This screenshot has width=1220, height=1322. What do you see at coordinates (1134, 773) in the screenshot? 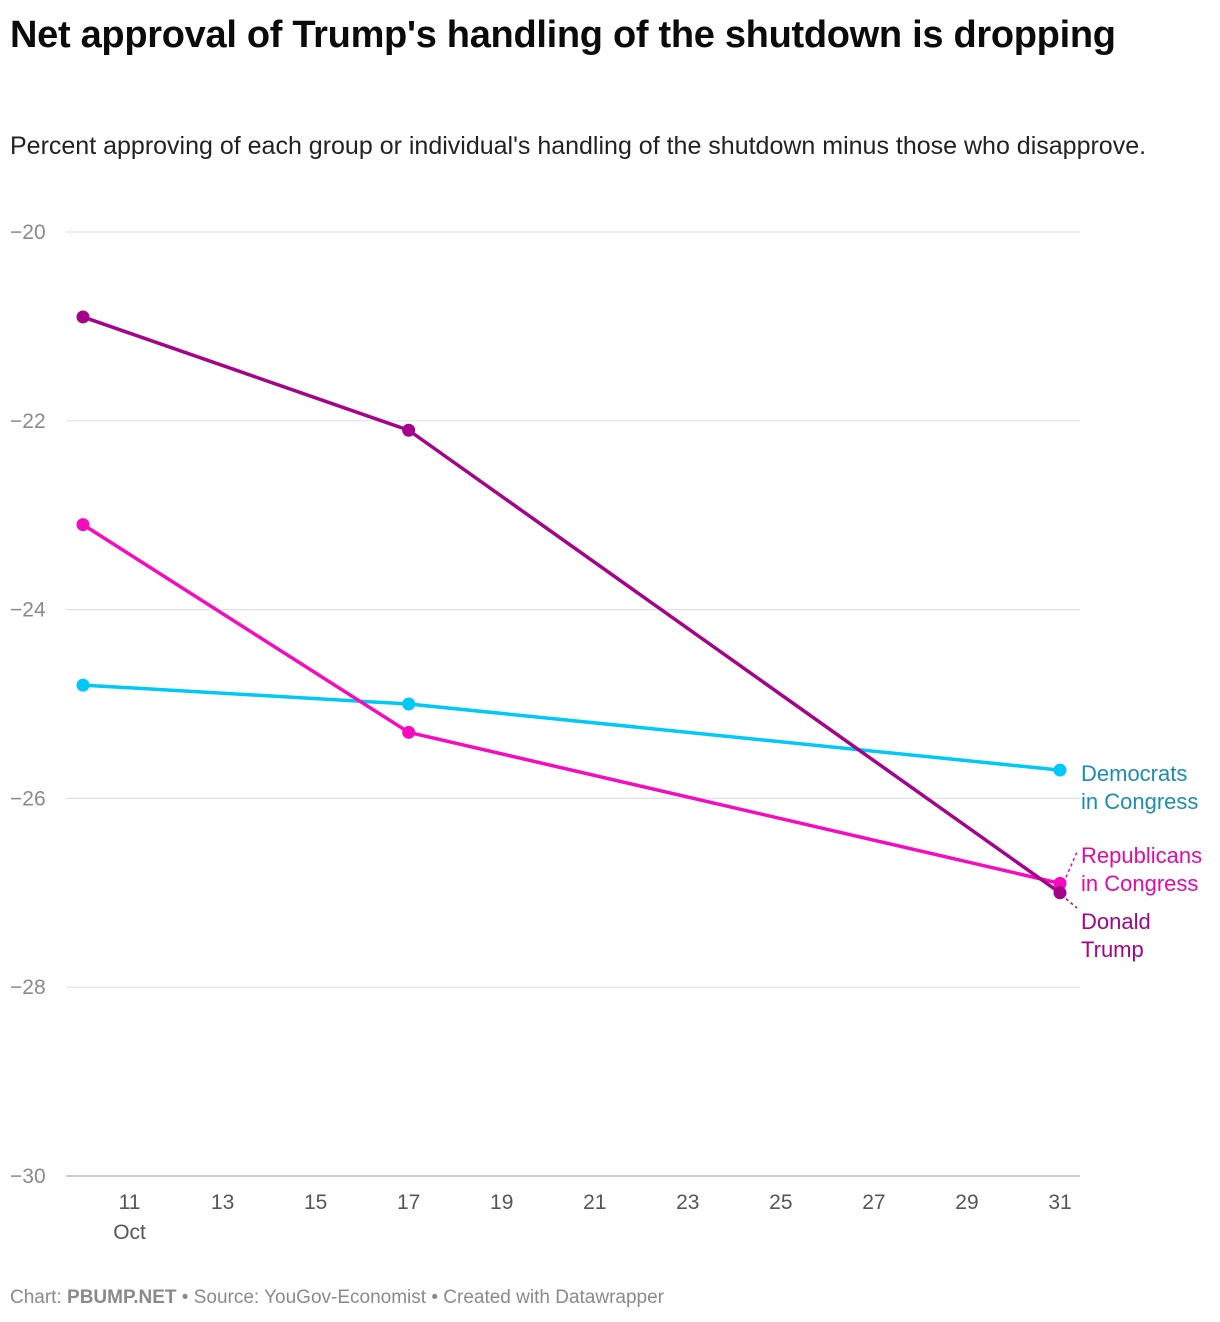
I see `series-label: Democrats` at bounding box center [1134, 773].